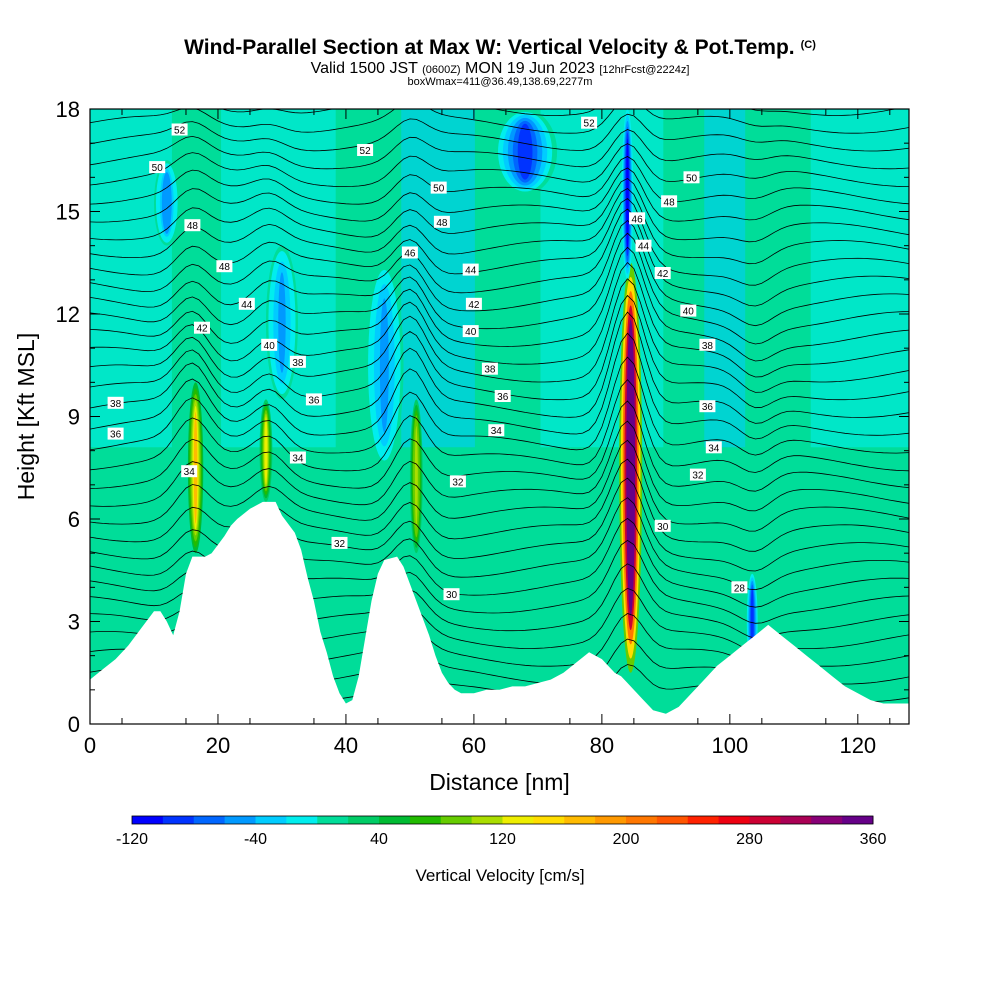 This screenshot has height=1000, width=1000. Describe the element at coordinates (499, 875) in the screenshot. I see `colorbar-title: Vertical Velocity [cm/s]` at that location.